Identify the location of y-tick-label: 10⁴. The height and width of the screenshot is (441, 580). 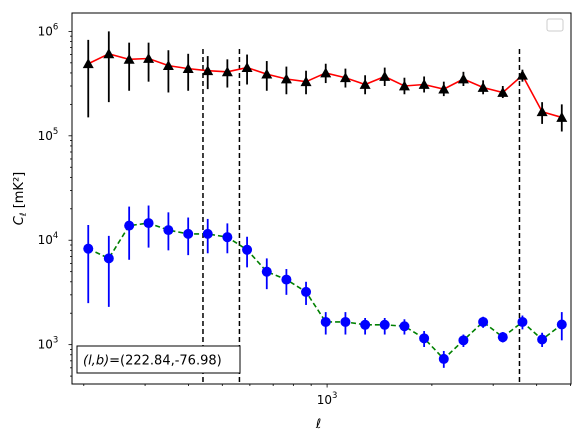
(48, 239).